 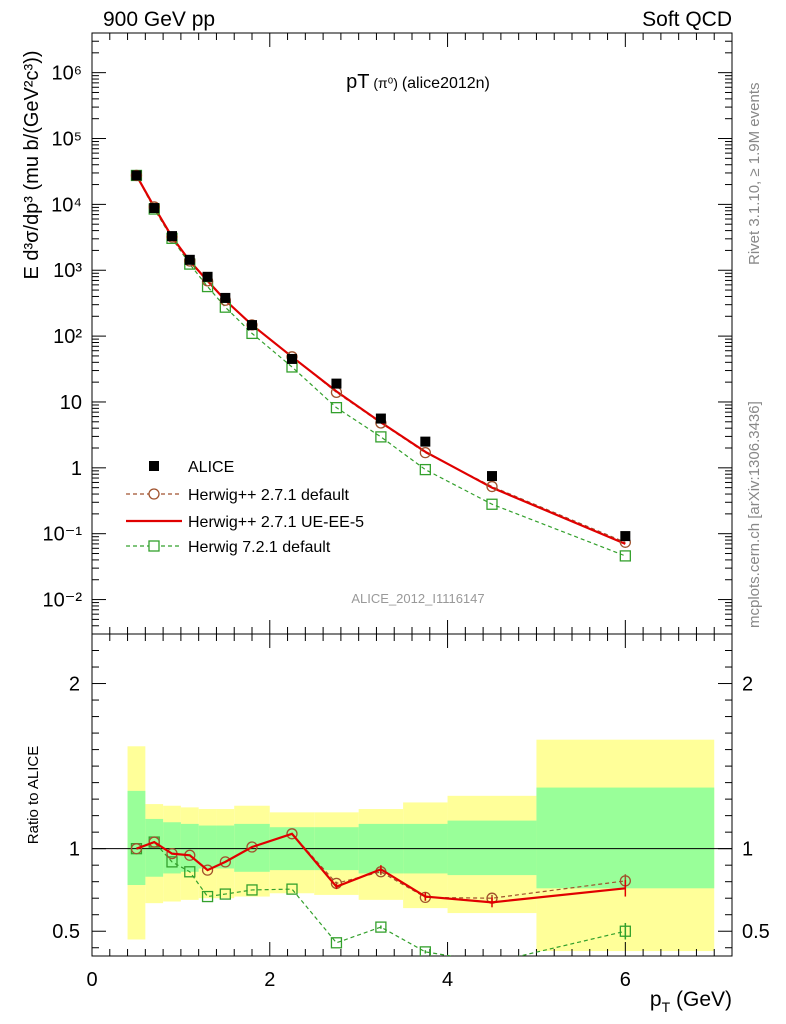 I want to click on header-left: 900 GeV pp, so click(x=159, y=19).